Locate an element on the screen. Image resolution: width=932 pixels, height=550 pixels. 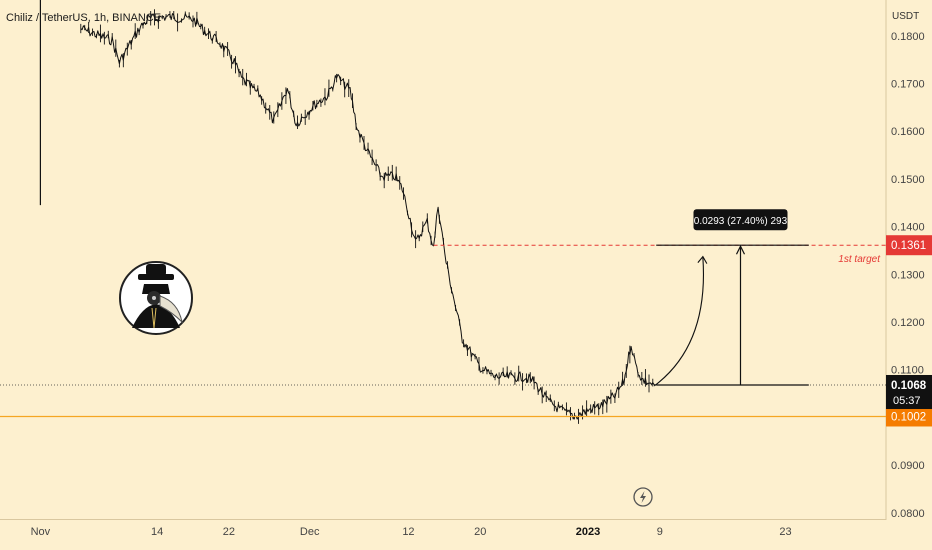
price-tick-label: 0.1200 is located at coordinates (908, 323).